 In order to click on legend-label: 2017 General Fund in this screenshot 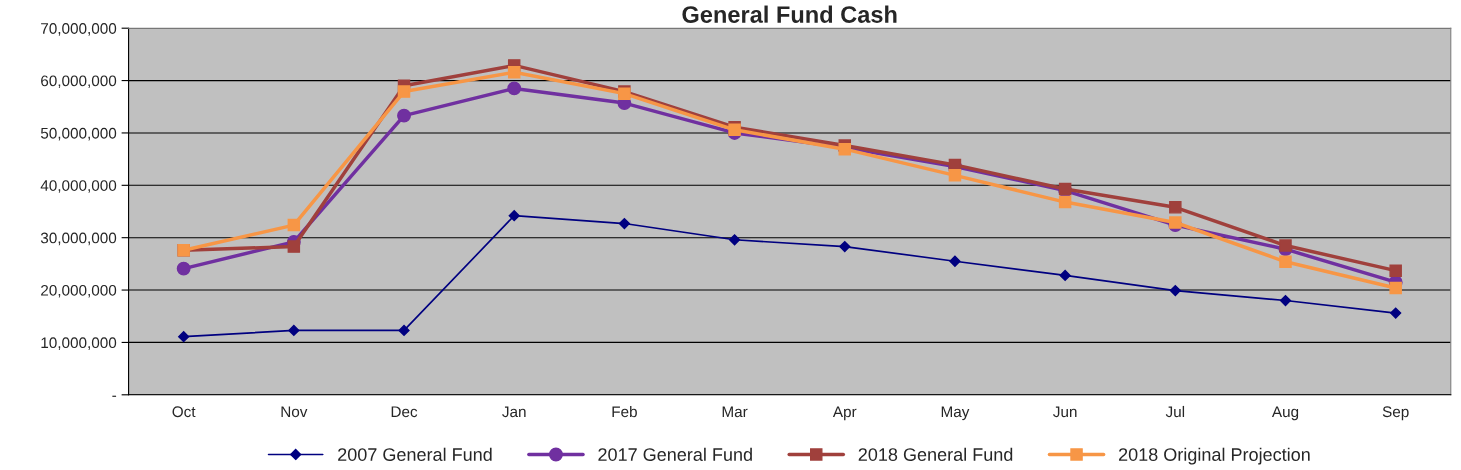, I will do `click(675, 454)`.